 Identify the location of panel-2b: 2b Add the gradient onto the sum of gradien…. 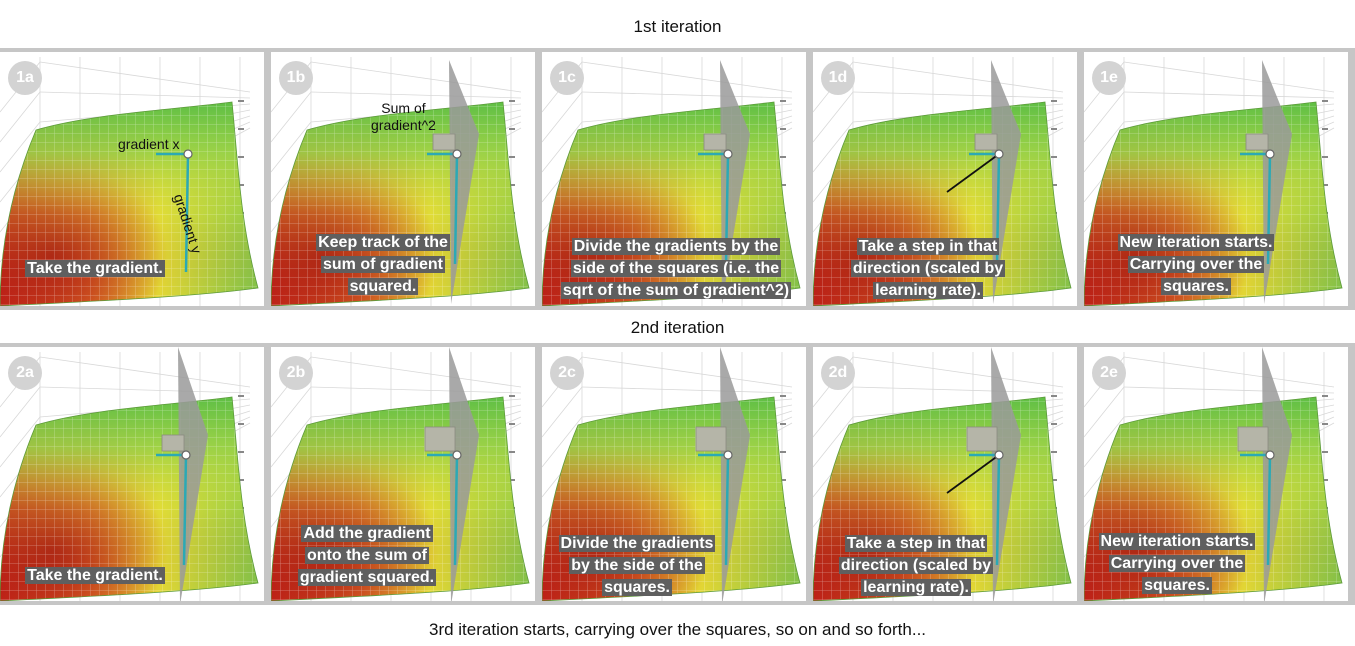
(403, 474).